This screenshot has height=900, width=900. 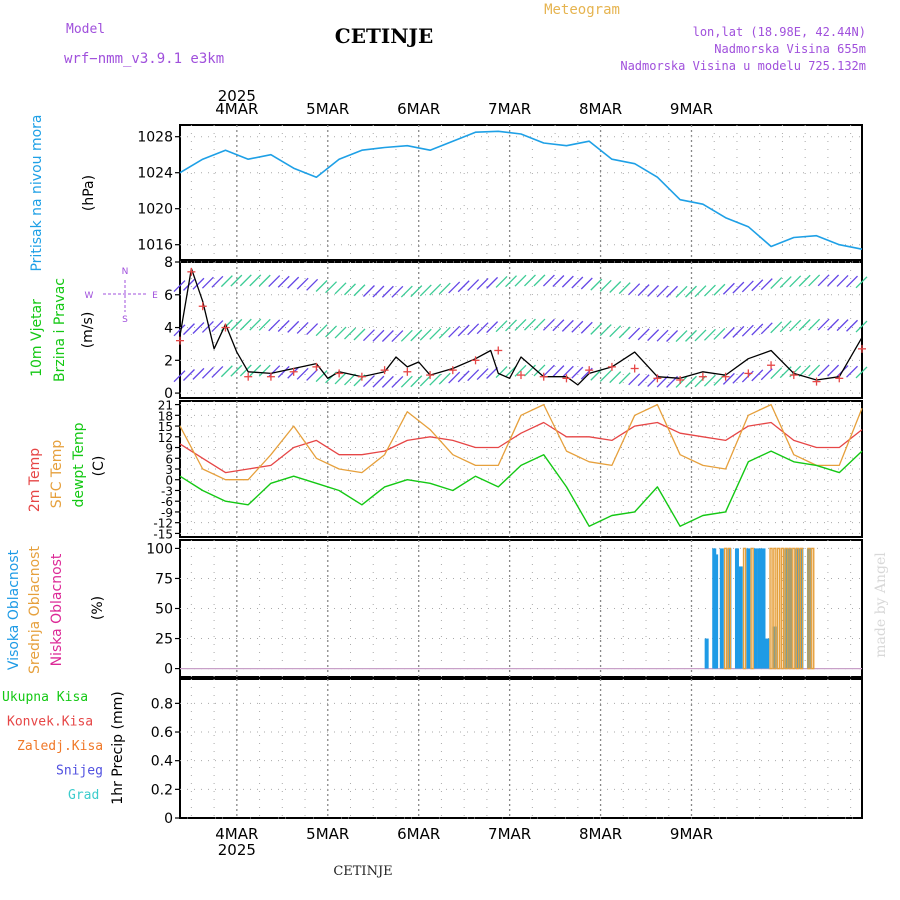 I want to click on y-tick-label: 50, so click(x=164, y=610).